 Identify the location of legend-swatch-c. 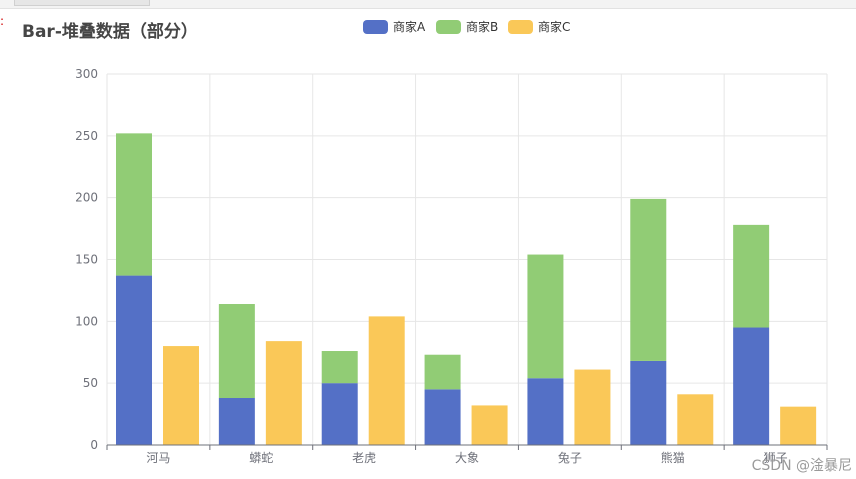
(520, 26).